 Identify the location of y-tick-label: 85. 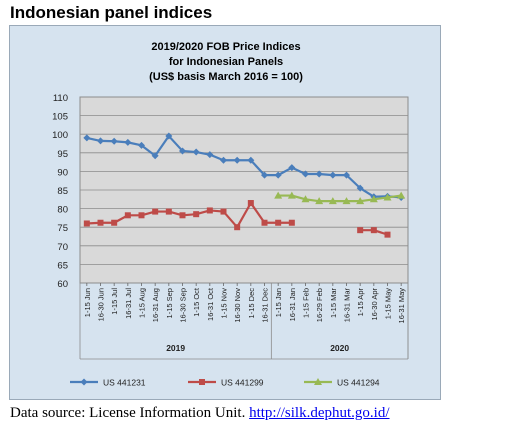
(62, 191).